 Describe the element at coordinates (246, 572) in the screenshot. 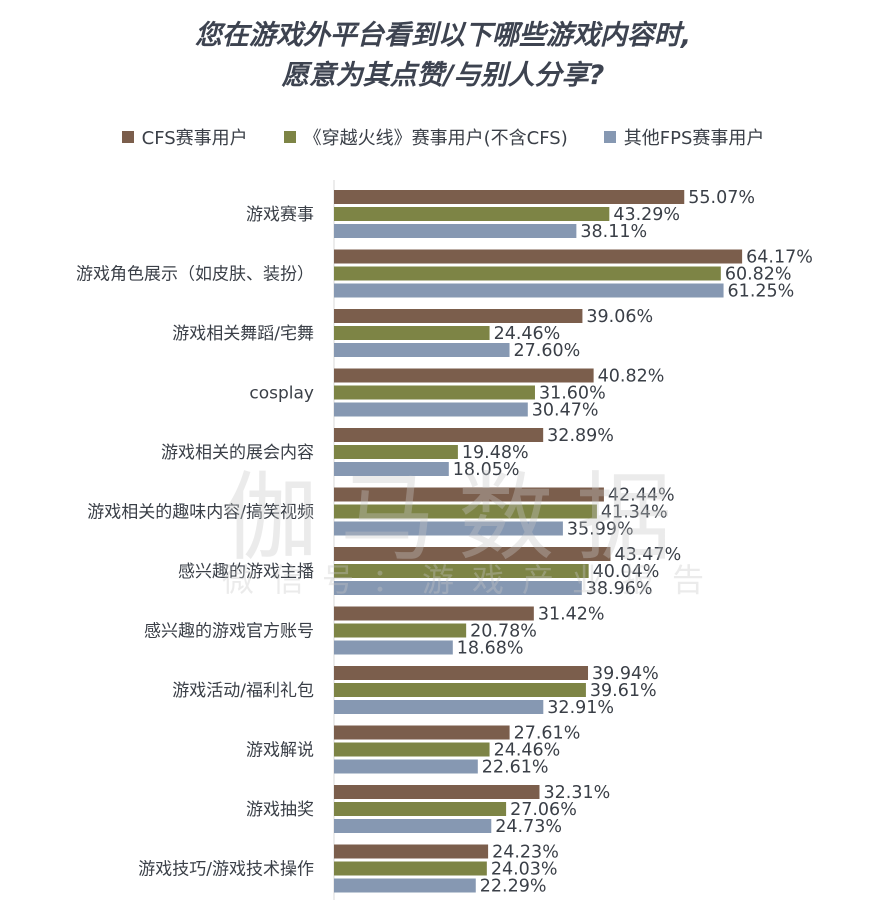

I see `category-label: 感兴趣的游戏主播` at that location.